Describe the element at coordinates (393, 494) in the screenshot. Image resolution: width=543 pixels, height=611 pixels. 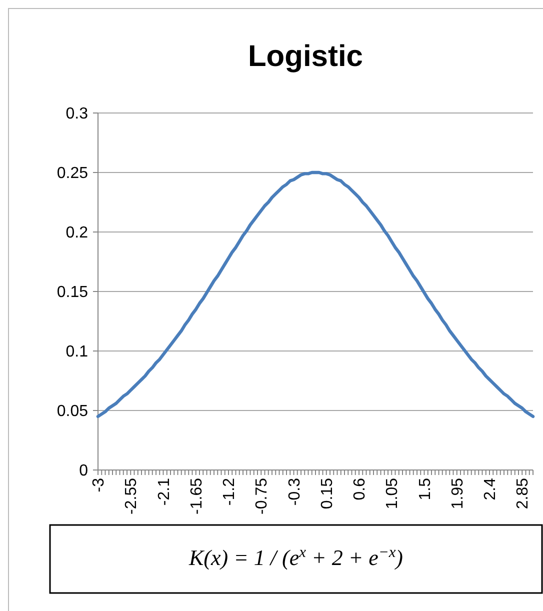
I see `x-tick-label: 1.05` at that location.